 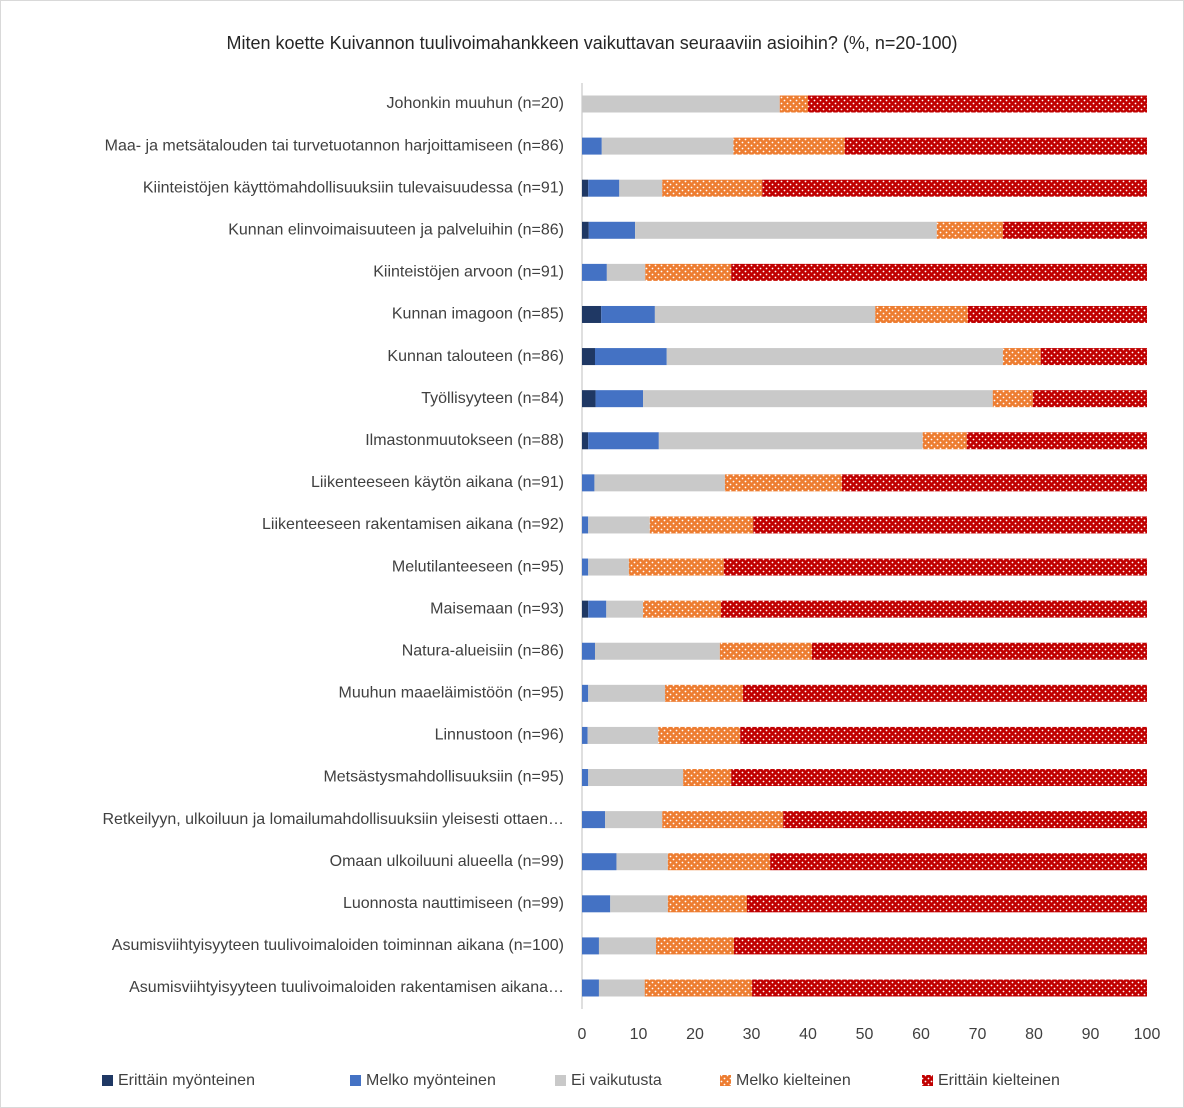 I want to click on legend-label: Melko myönteinen, so click(x=431, y=1080).